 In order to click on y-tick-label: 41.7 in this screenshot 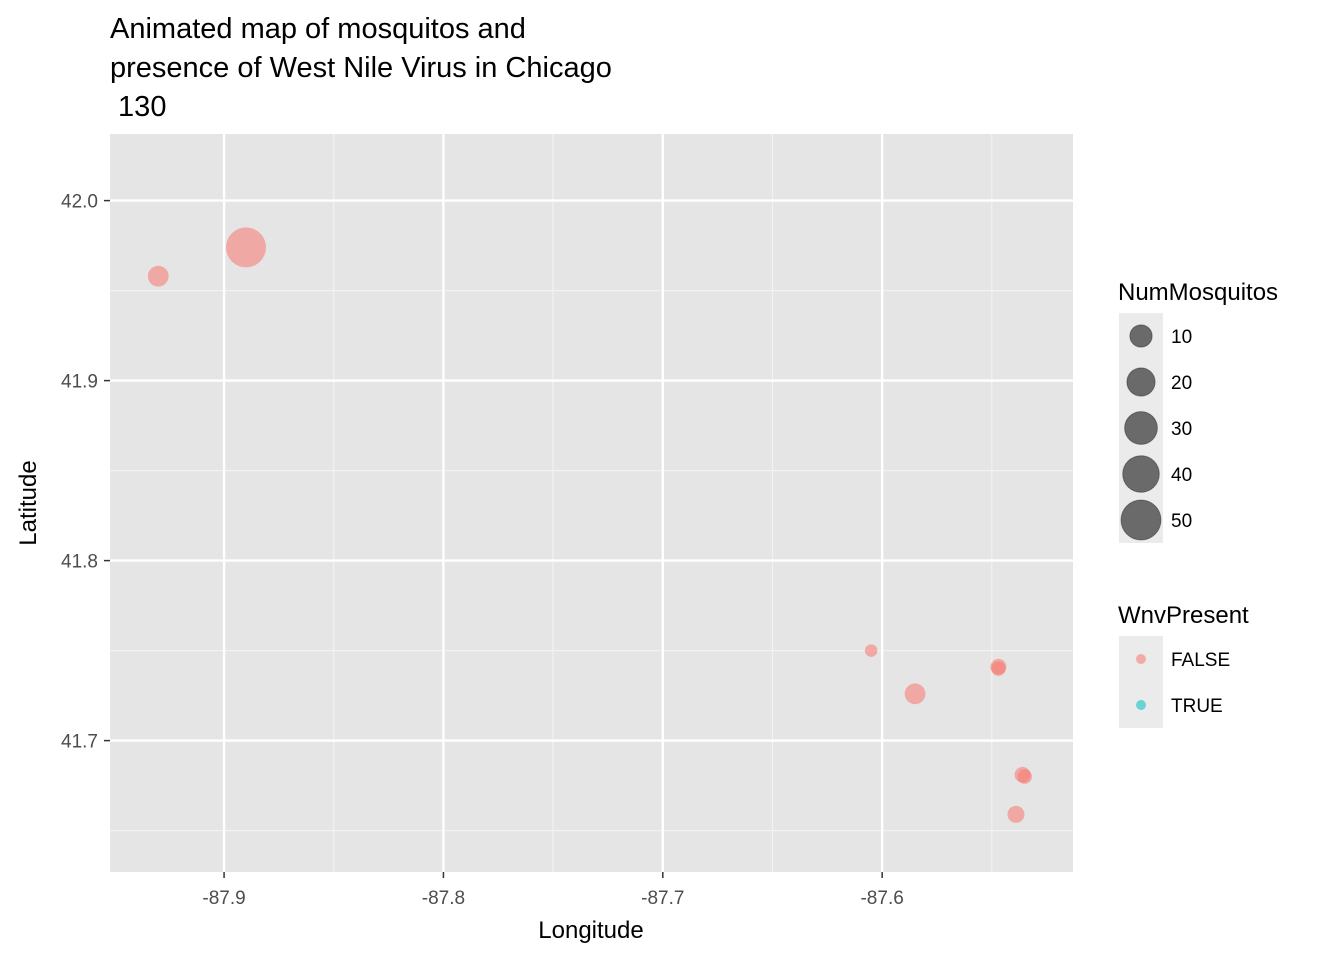, I will do `click(79, 742)`.